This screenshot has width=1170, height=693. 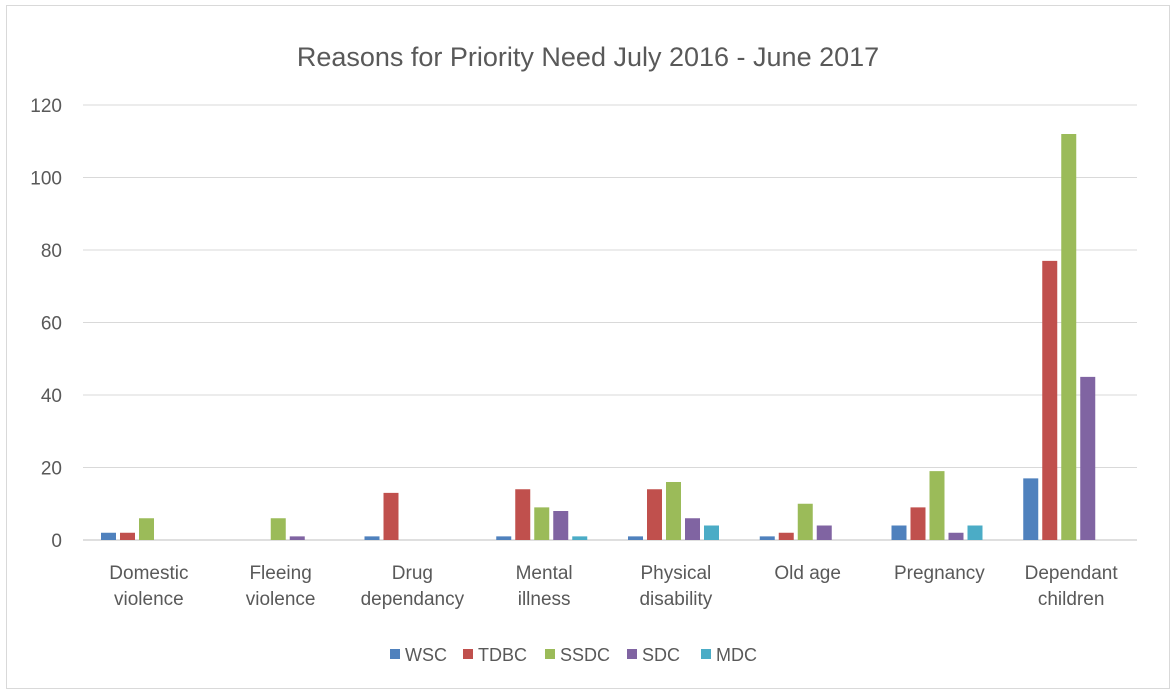 I want to click on y-tick-label: 60, so click(x=51, y=324).